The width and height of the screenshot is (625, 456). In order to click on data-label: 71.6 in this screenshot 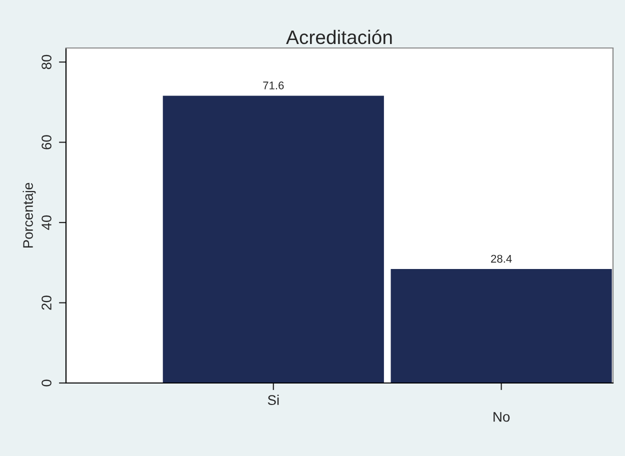, I will do `click(273, 86)`.